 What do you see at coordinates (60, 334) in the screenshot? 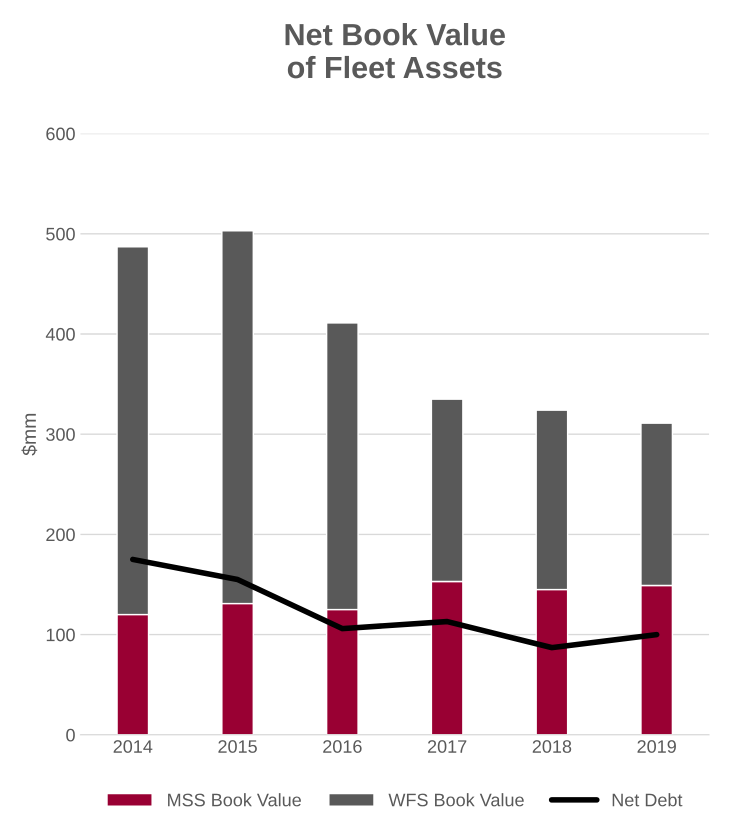
I see `y-tick-label: 400` at bounding box center [60, 334].